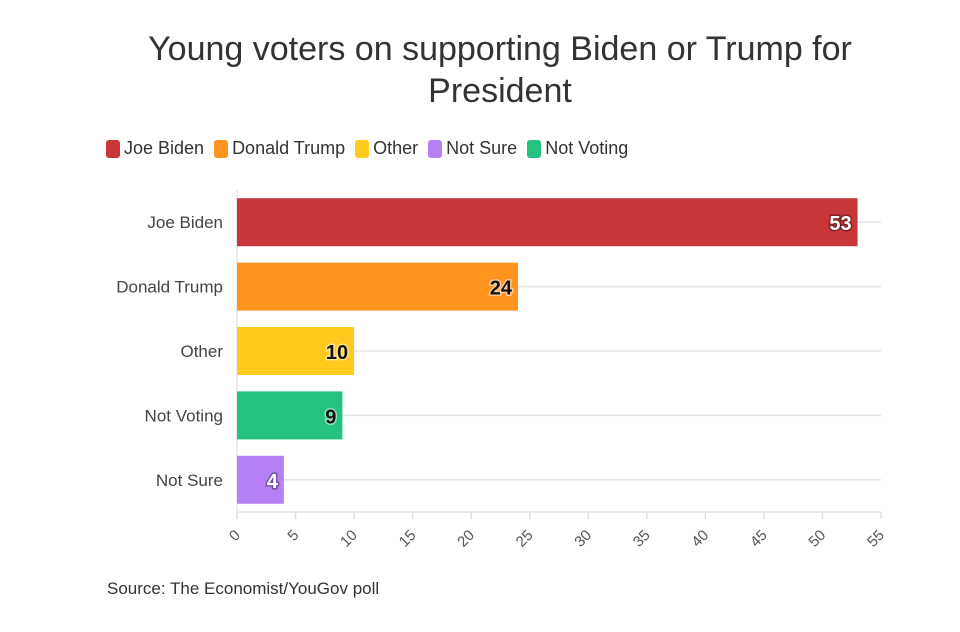 This screenshot has height=632, width=960. Describe the element at coordinates (293, 536) in the screenshot. I see `x-tick-label: 5` at that location.